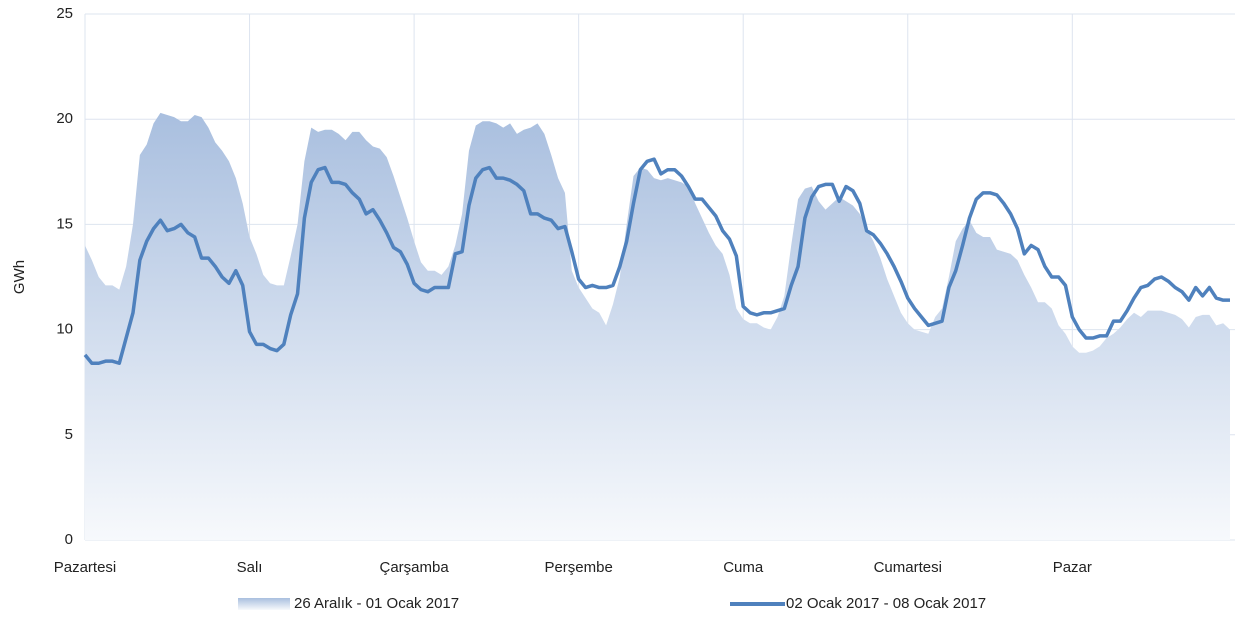  Describe the element at coordinates (250, 567) in the screenshot. I see `x-tick-label: Salı` at that location.